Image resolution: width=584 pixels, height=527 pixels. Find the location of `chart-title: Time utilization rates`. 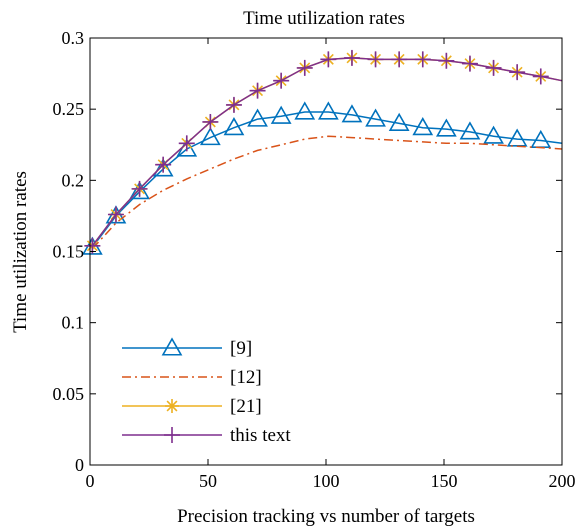

chart-title: Time utilization rates is located at coordinates (324, 18).